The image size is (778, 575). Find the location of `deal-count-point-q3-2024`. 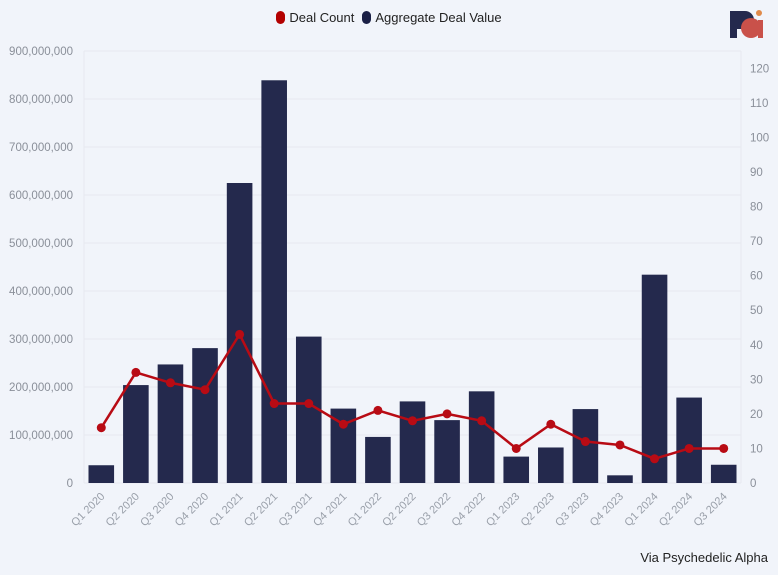

deal-count-point-q3-2024 is located at coordinates (724, 448).